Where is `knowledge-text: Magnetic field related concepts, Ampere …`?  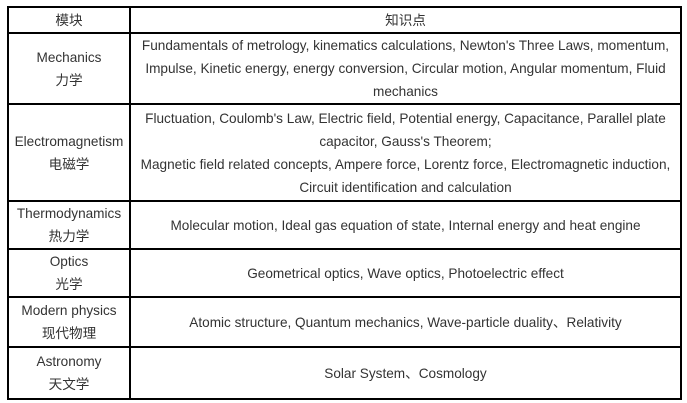 knowledge-text: Magnetic field related concepts, Ampere … is located at coordinates (405, 175).